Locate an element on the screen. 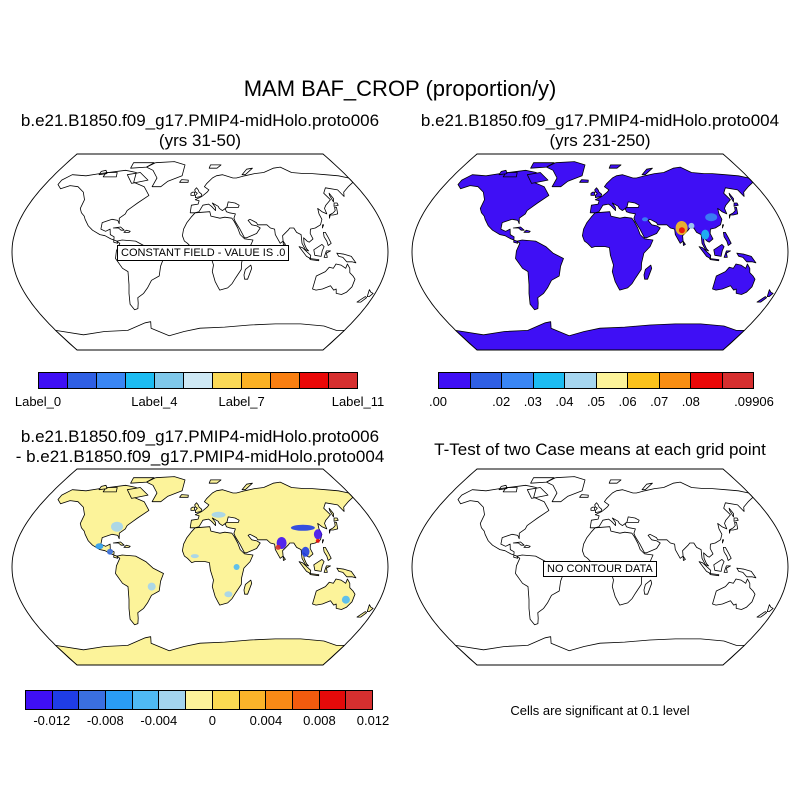  coastline-new-zealand-n is located at coordinates (370, 293).